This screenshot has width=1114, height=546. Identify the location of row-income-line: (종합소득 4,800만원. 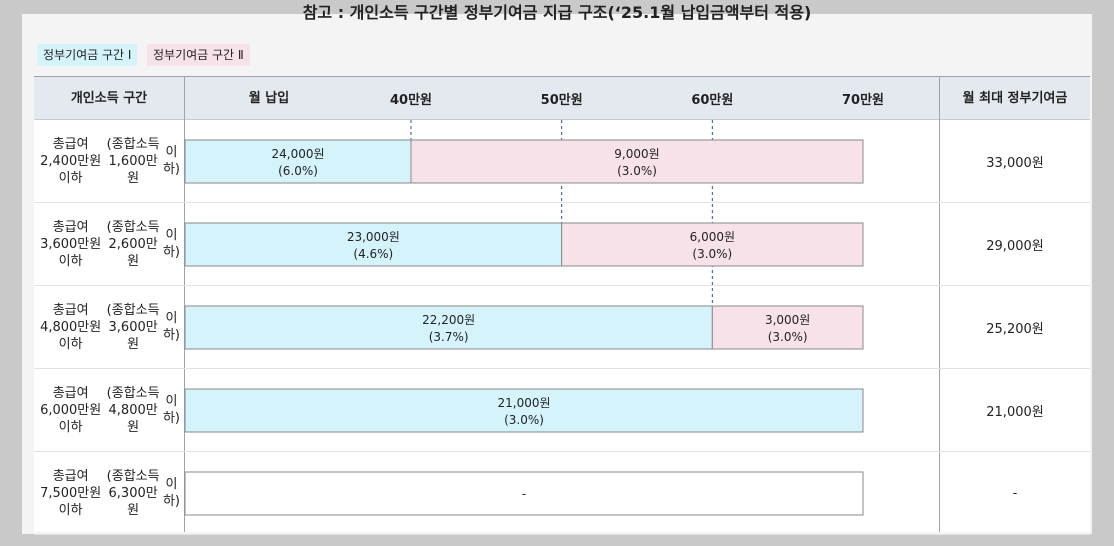
(133, 410).